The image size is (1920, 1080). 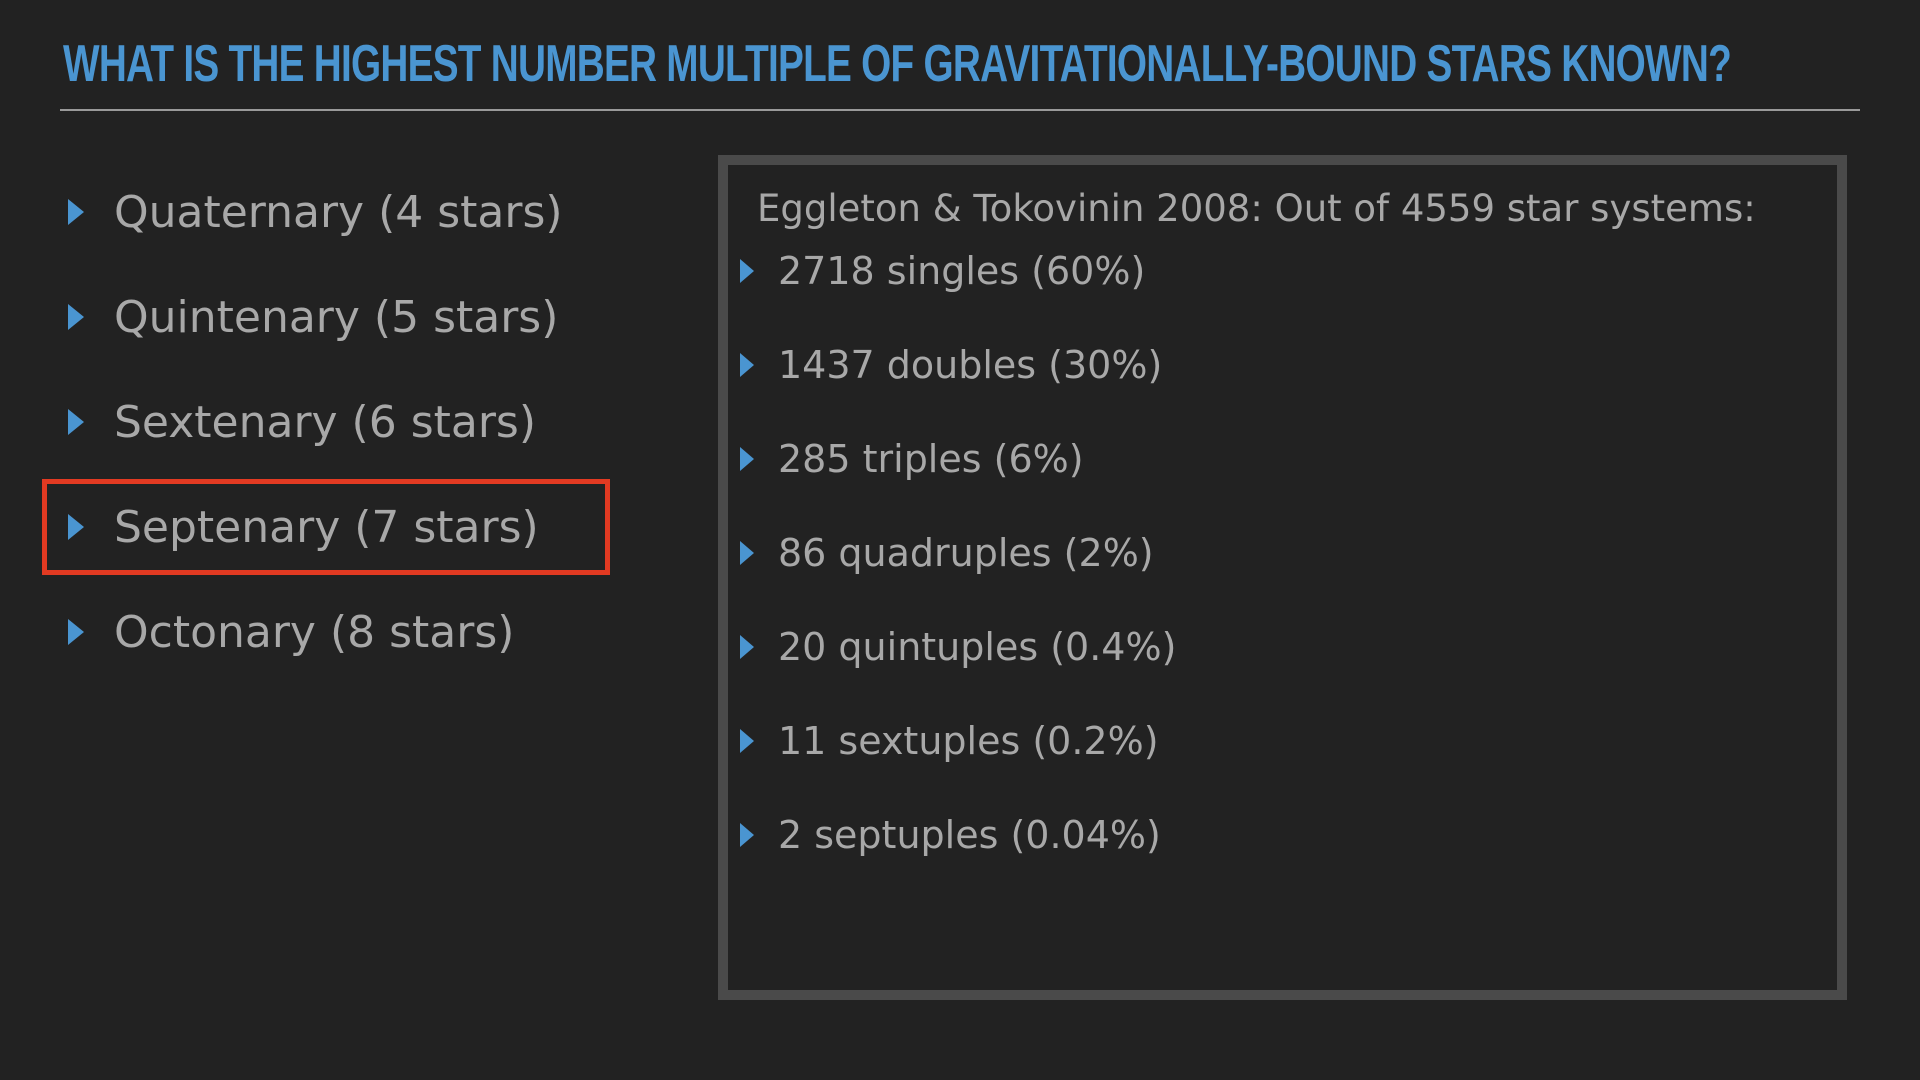 I want to click on stat-item-triples: 285 triples (6%), so click(x=912, y=459).